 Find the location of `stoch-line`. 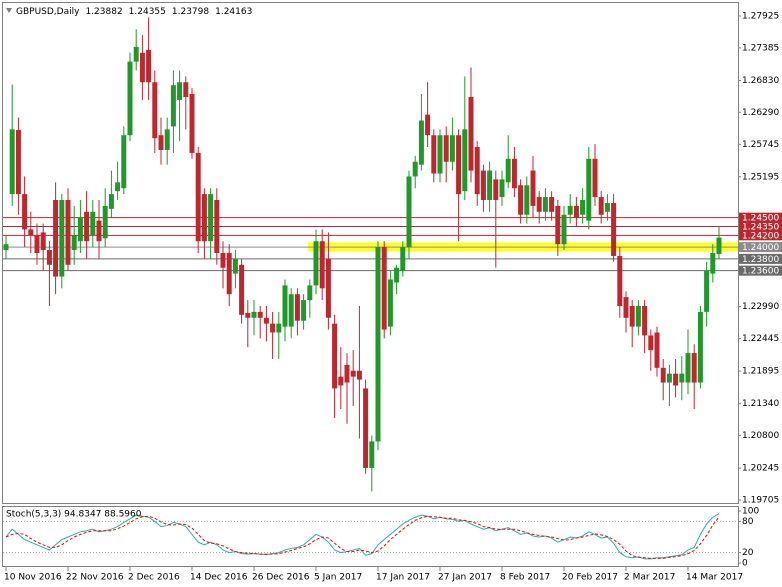

stoch-line is located at coordinates (362, 537).